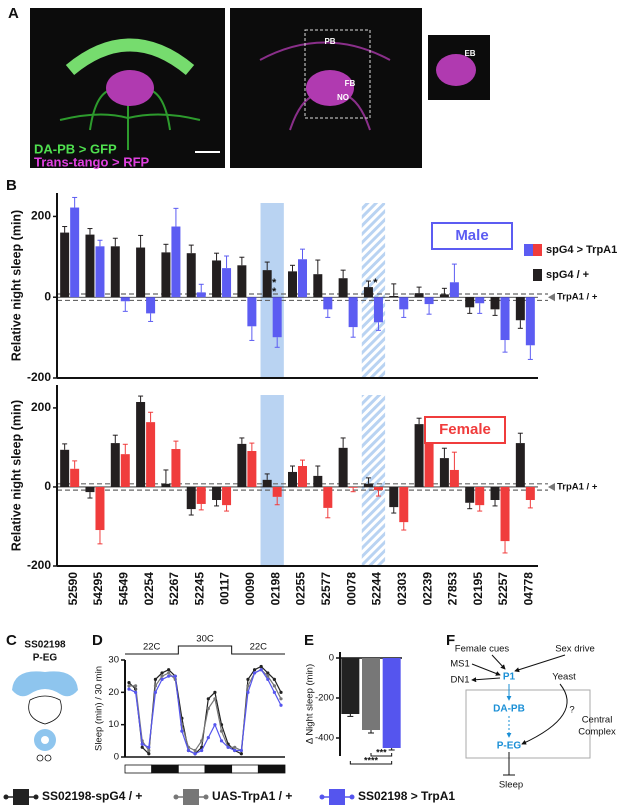 The width and height of the screenshot is (617, 806). Describe the element at coordinates (377, 589) in the screenshot. I see `x-tick-label: 52244` at that location.